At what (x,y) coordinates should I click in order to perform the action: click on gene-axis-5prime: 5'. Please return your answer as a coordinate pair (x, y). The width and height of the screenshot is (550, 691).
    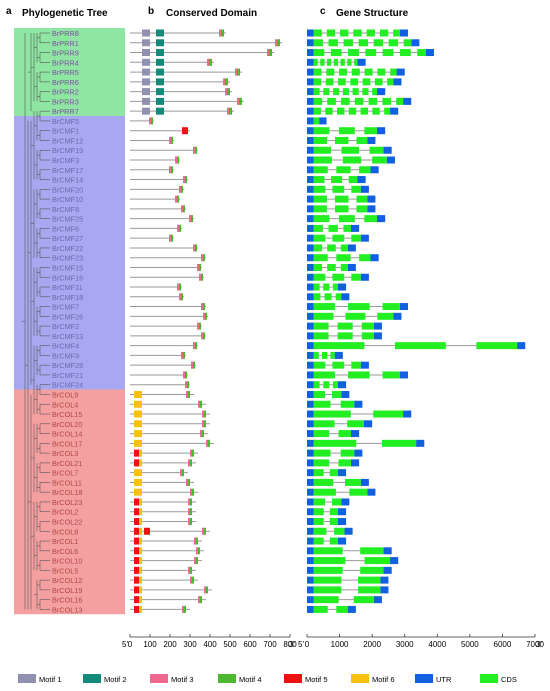
    Looking at the image, I should click on (301, 644).